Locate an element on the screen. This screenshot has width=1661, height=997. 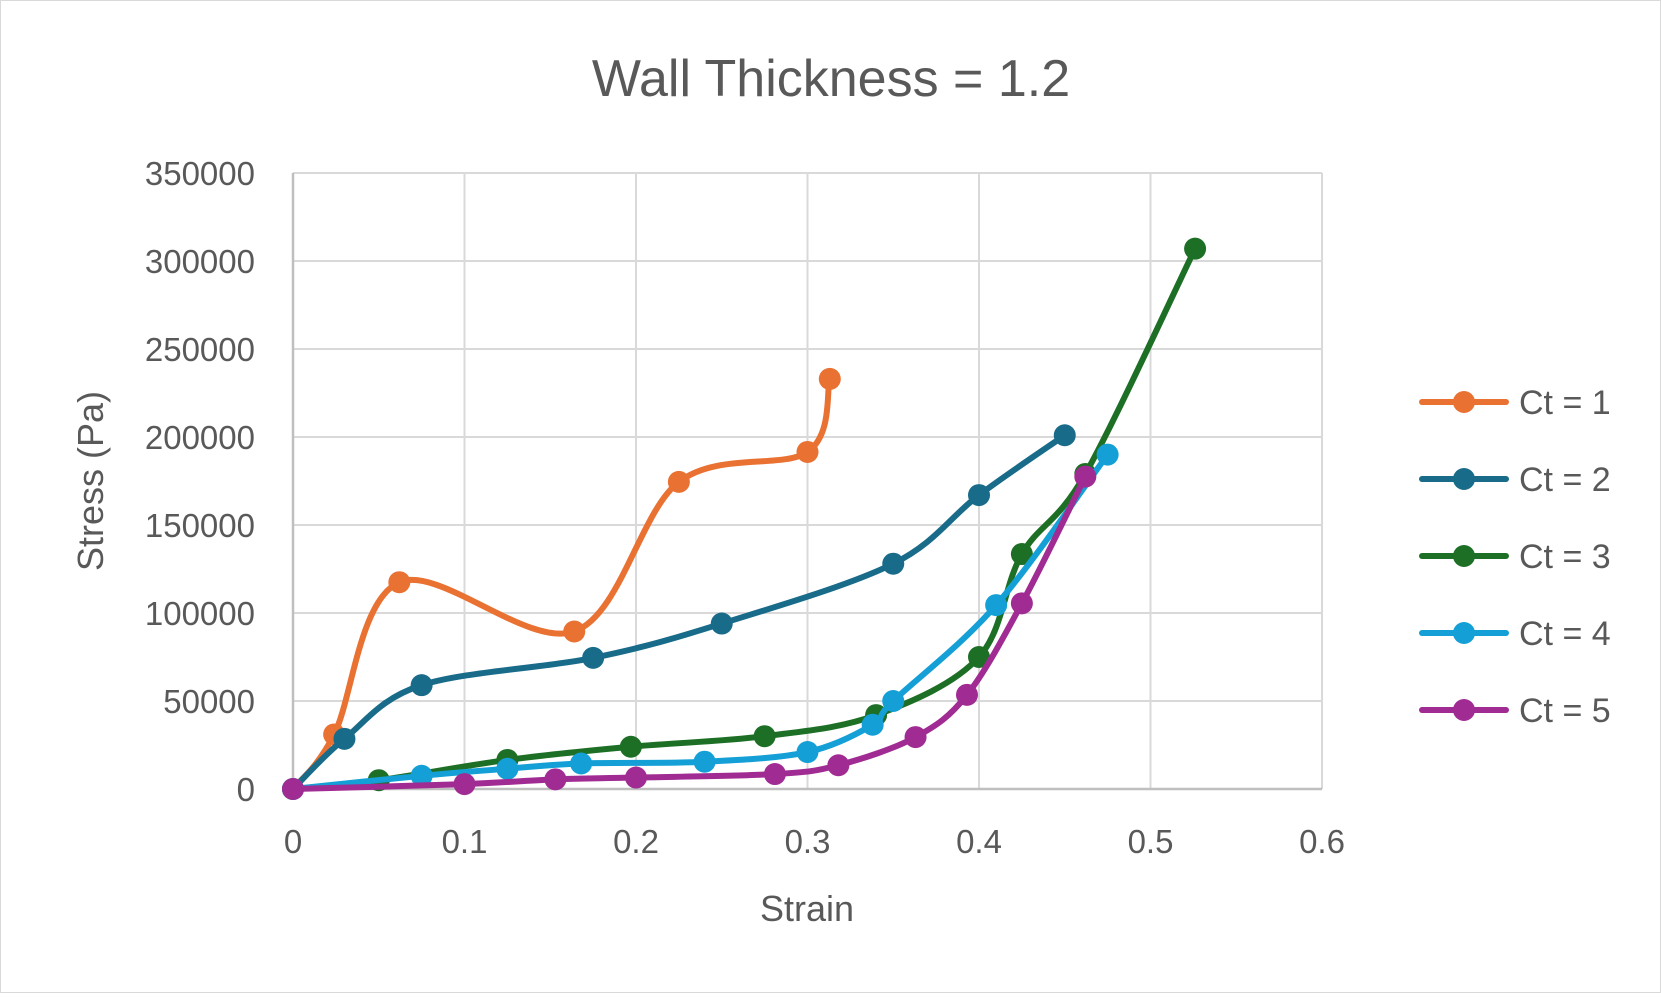
legend-label: Ct = 5 is located at coordinates (1565, 711).